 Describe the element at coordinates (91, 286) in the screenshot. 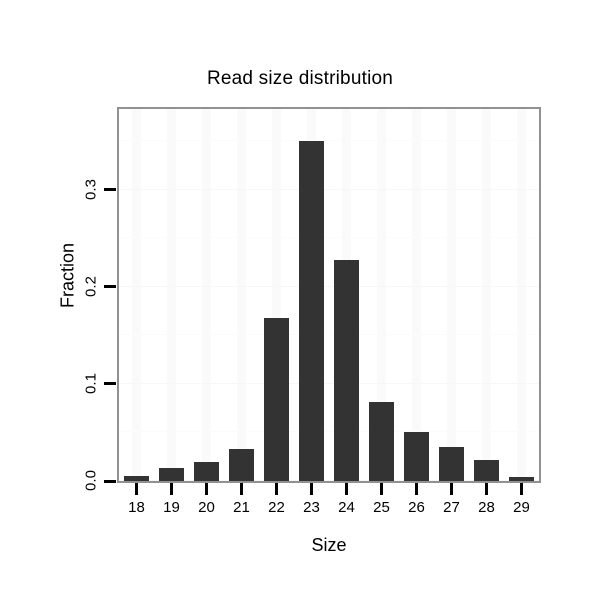

I see `y-tick-label: 0.2` at that location.